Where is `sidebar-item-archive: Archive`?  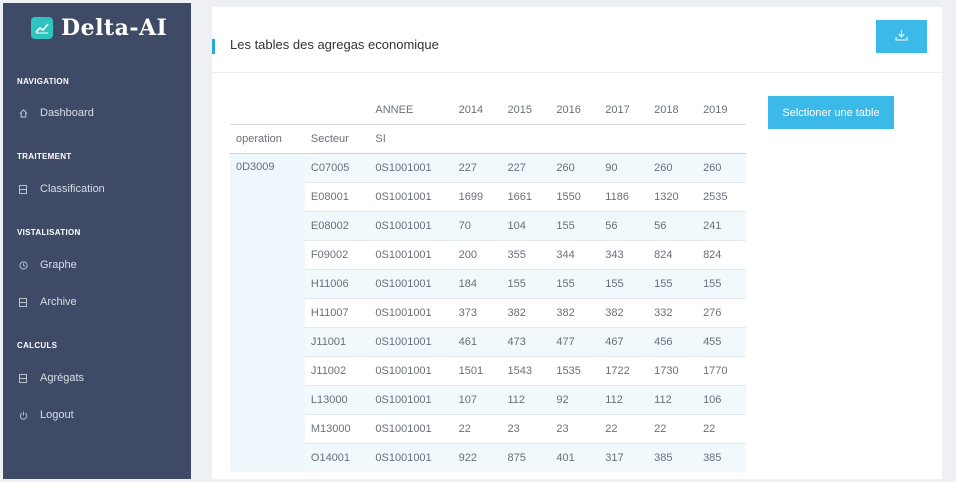 sidebar-item-archive: Archive is located at coordinates (47, 302).